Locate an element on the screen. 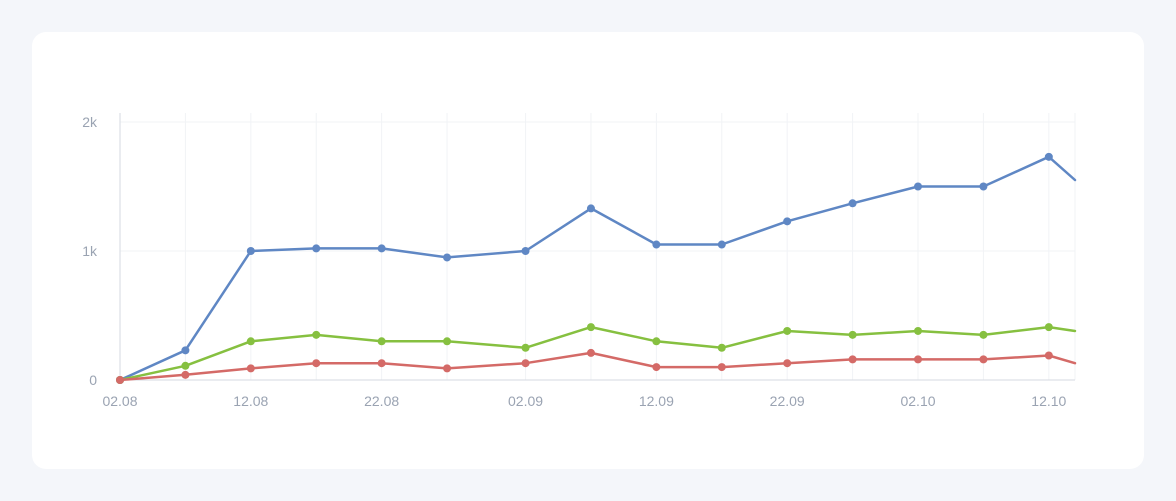 Image resolution: width=1176 pixels, height=501 pixels. x-tick-label: 02.10 is located at coordinates (917, 401).